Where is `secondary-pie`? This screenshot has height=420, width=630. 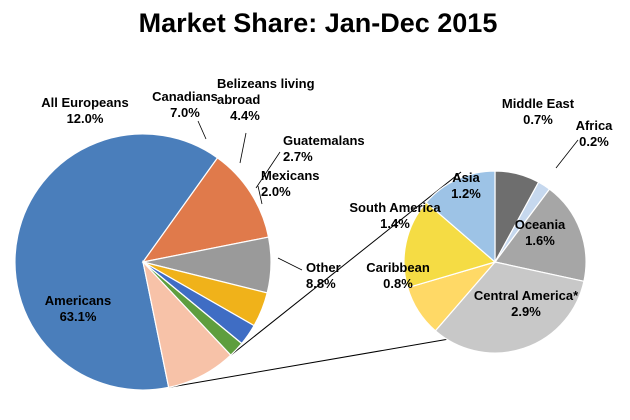
secondary-pie is located at coordinates (495, 262).